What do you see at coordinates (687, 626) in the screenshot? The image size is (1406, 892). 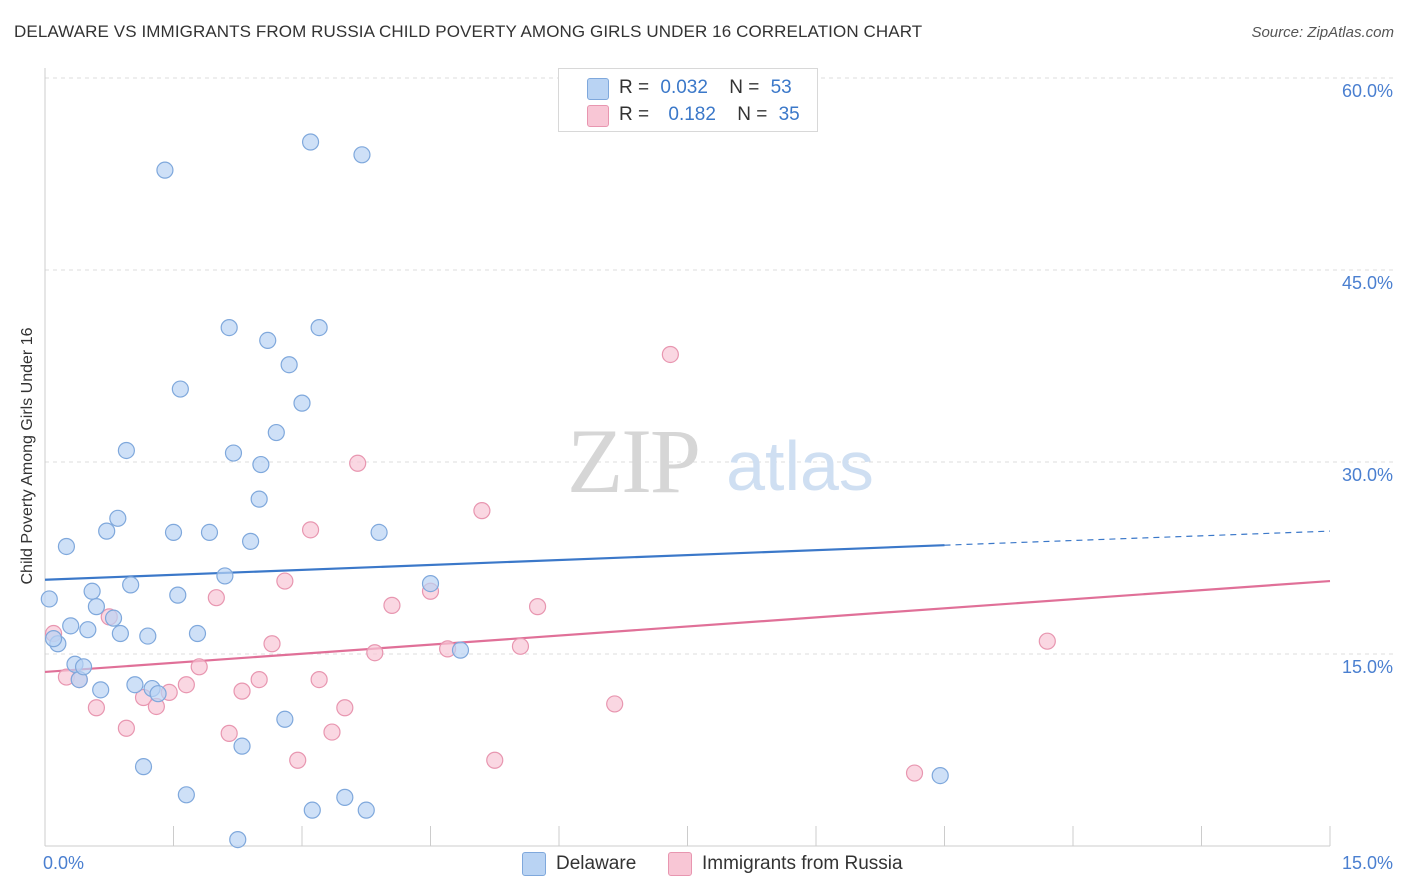 I see `russia-trend-line` at bounding box center [687, 626].